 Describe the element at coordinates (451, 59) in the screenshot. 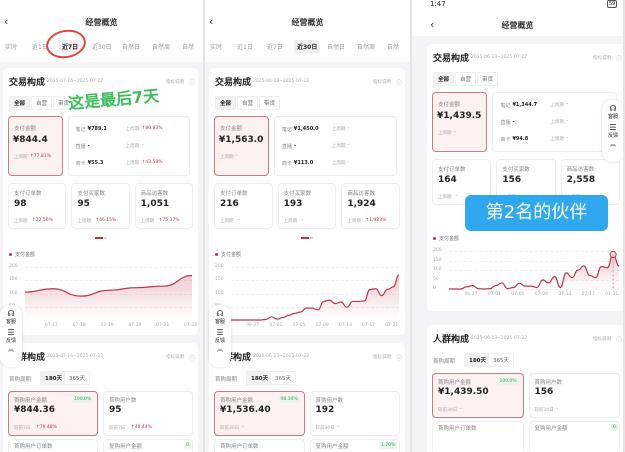

I see `trade-title: 交易构成` at that location.